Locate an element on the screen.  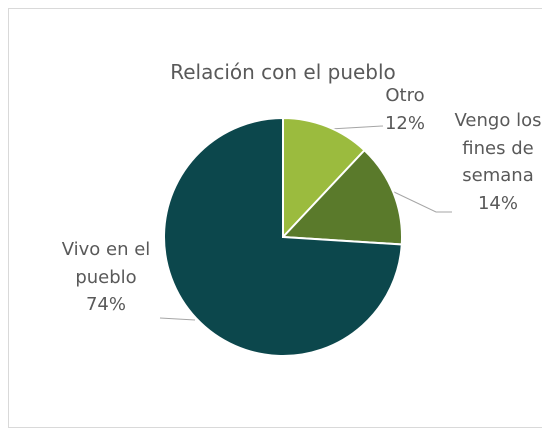
chart-title: Relación con el pueblo is located at coordinates (283, 72).